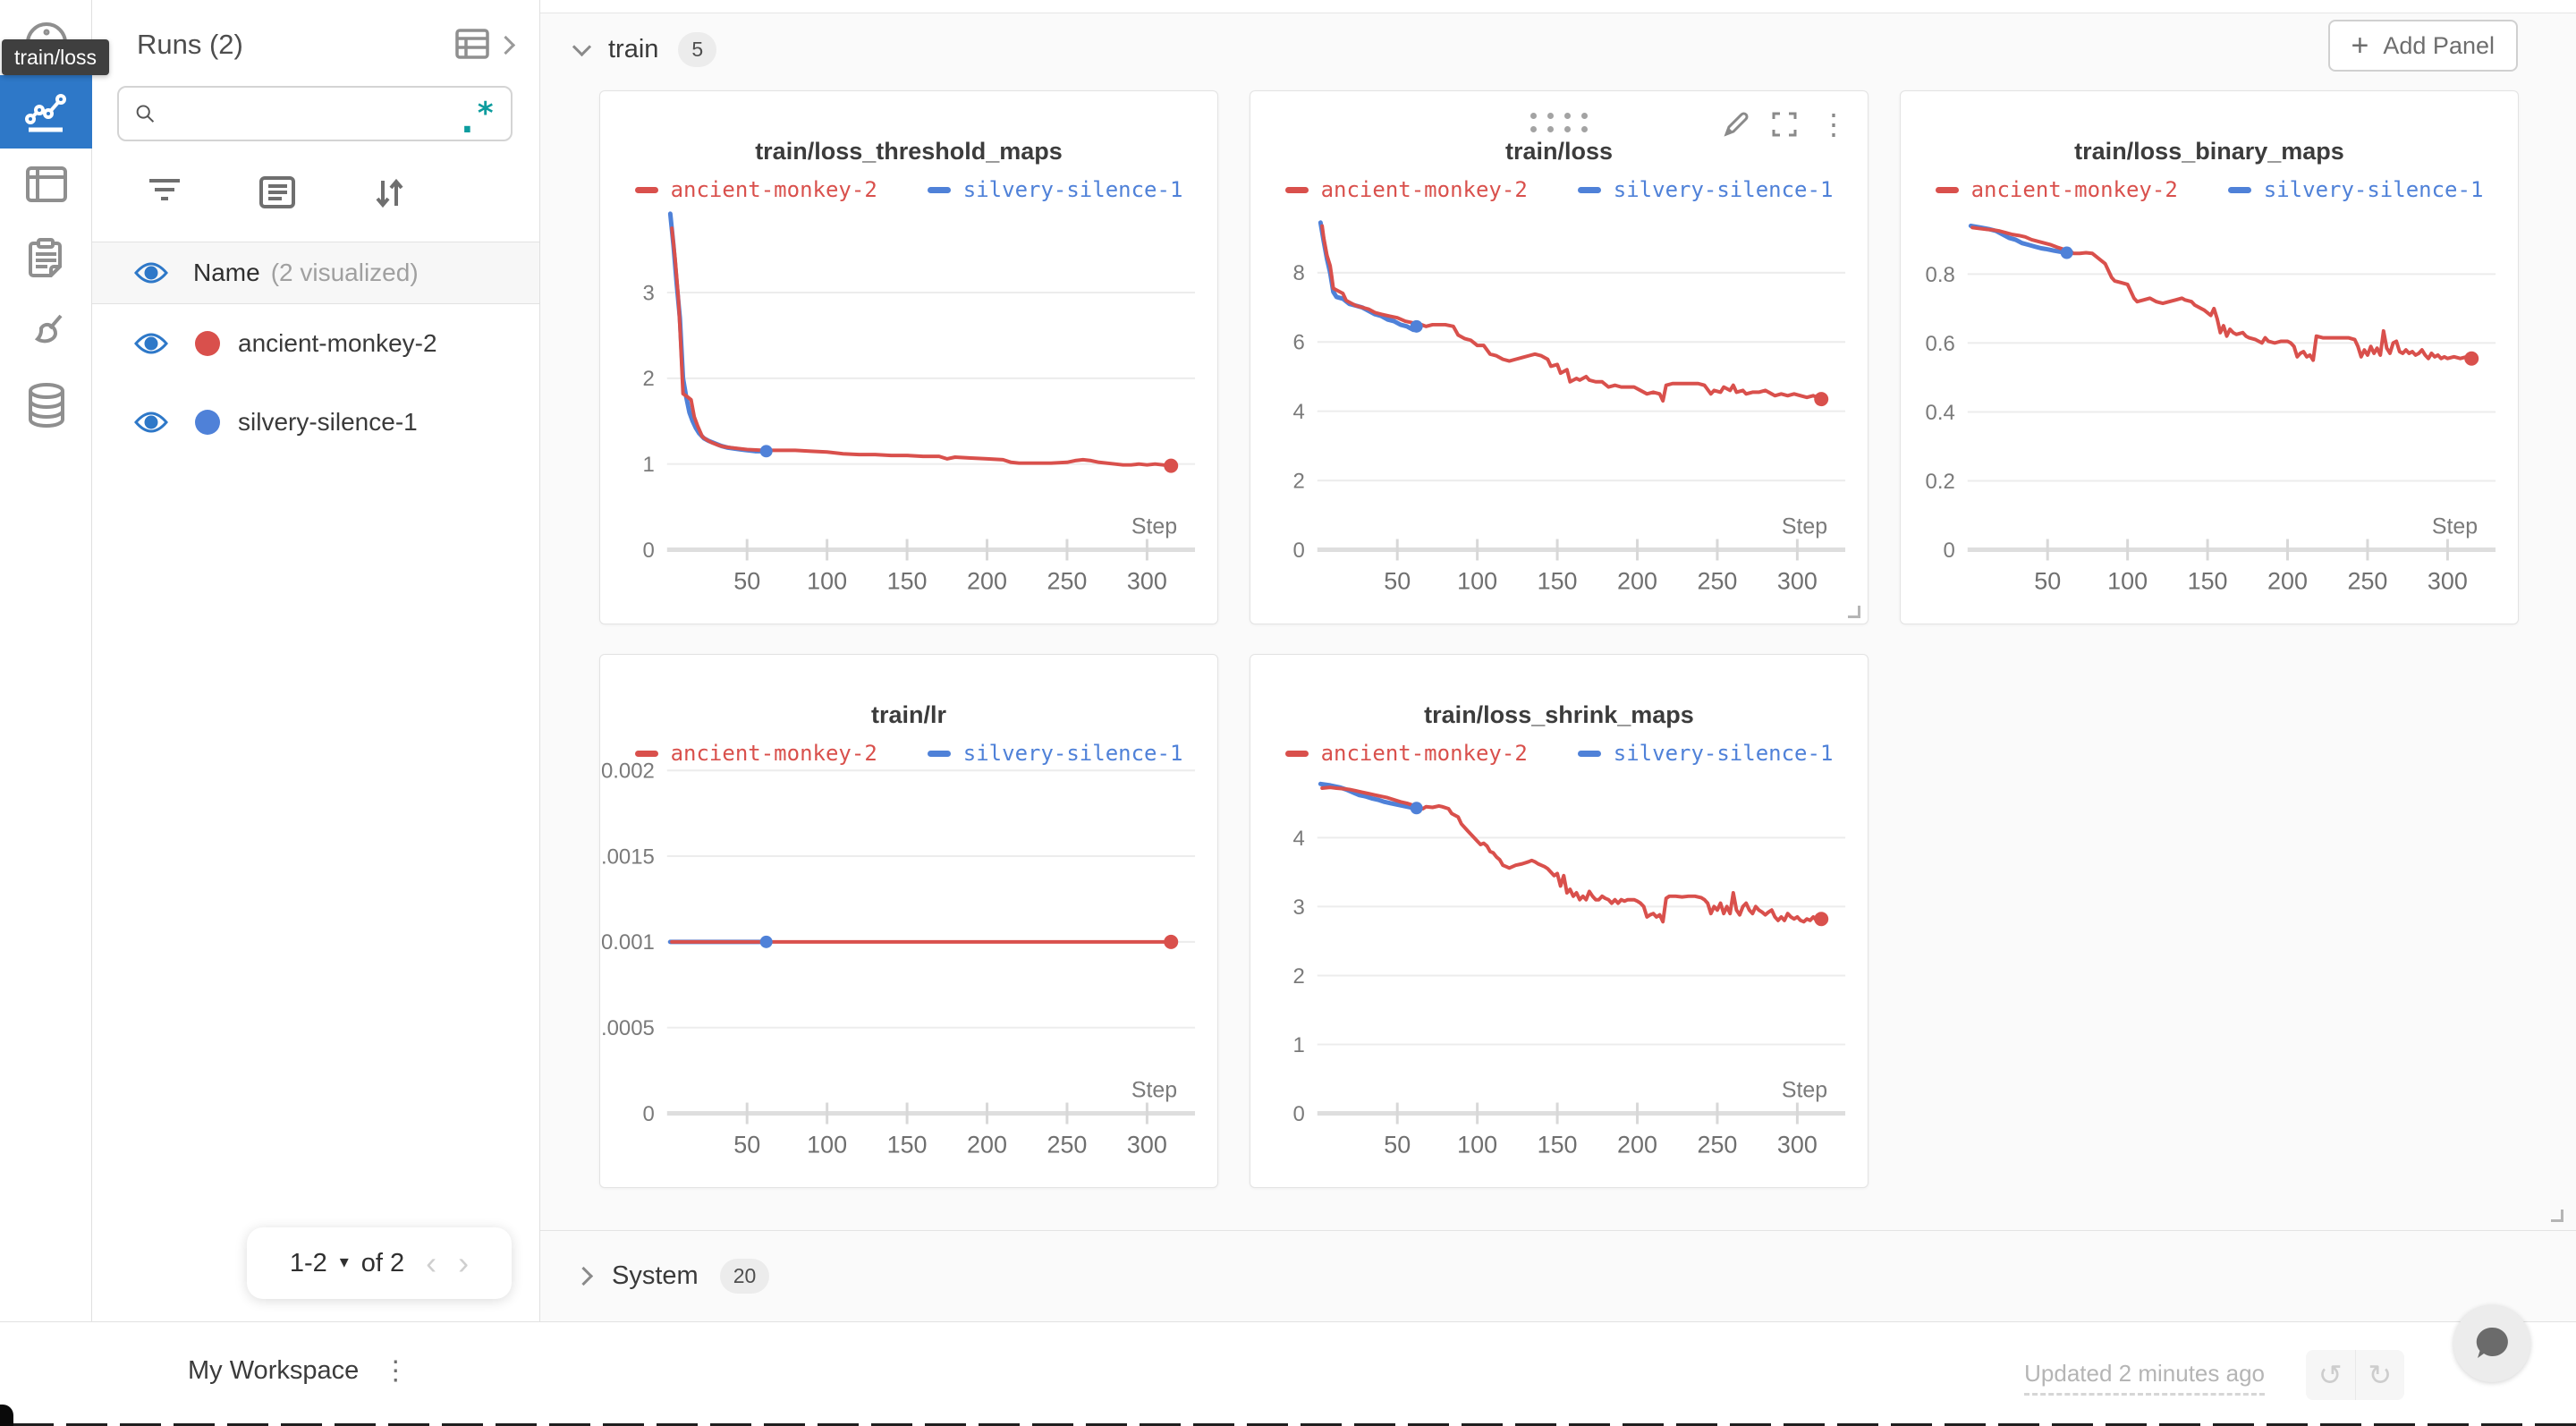  I want to click on run-row: silvery-silence-1, so click(315, 423).